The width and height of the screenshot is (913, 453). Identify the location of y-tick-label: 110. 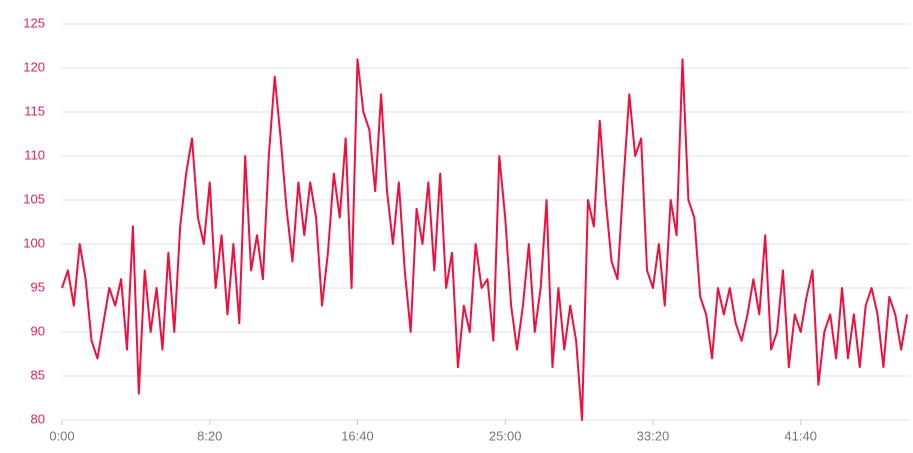
(34, 154).